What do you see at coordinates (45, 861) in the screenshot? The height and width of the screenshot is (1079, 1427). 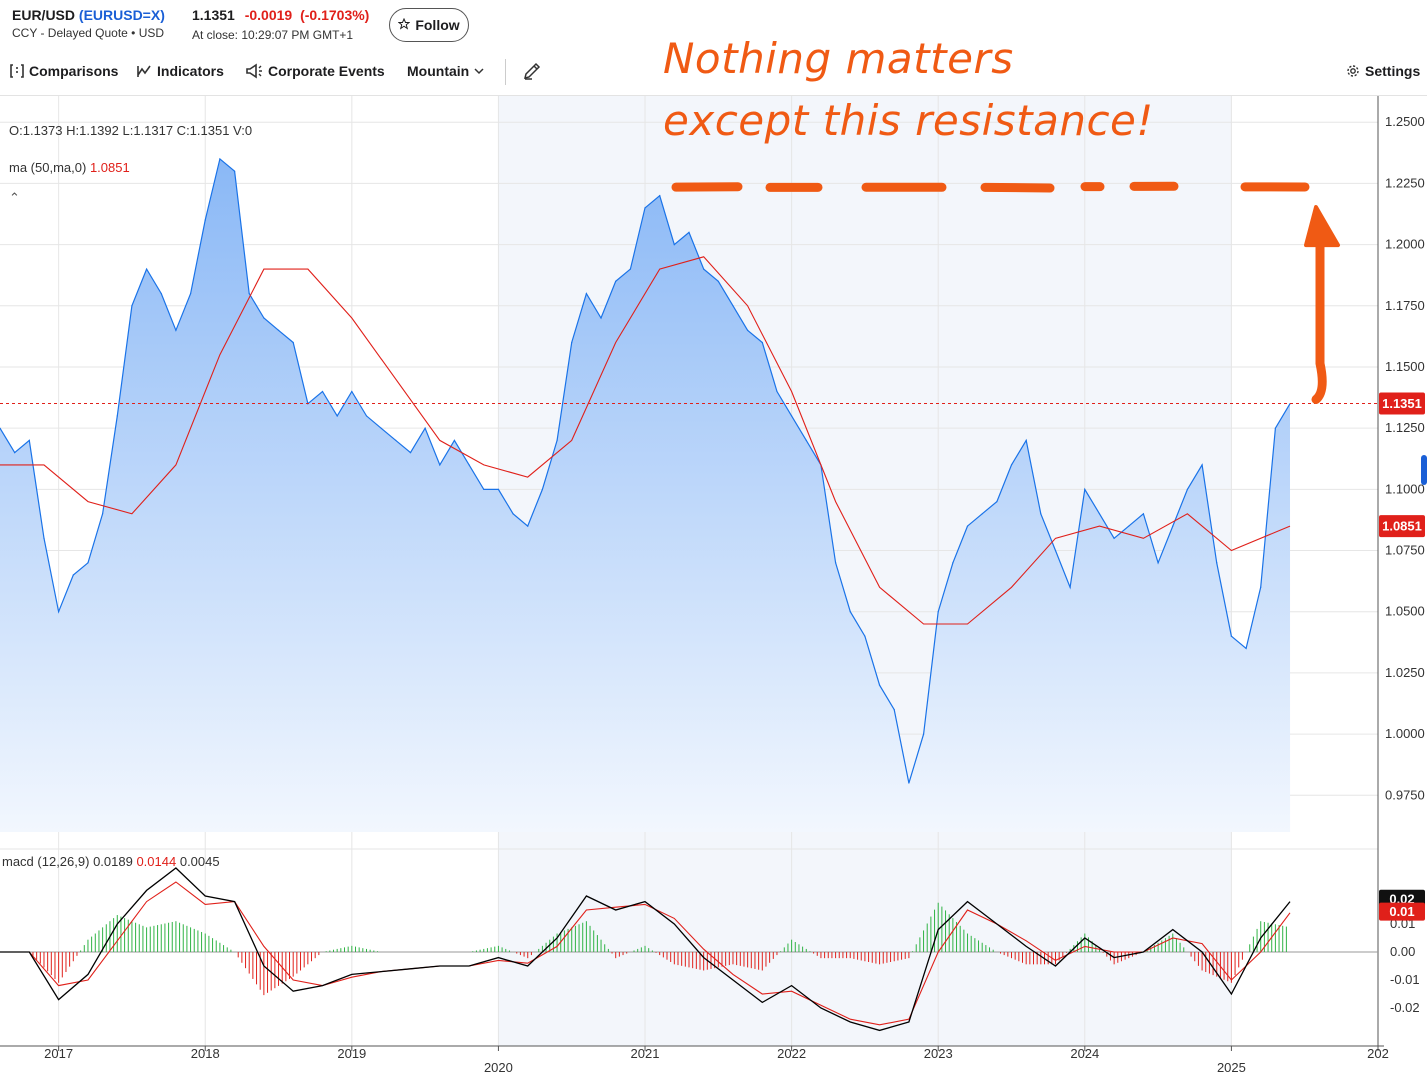 I see `macd-legend-label: macd (12,26,9)` at bounding box center [45, 861].